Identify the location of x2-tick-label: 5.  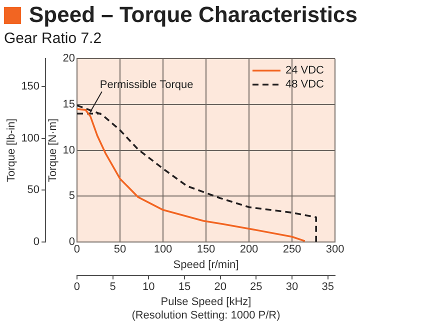
(113, 287).